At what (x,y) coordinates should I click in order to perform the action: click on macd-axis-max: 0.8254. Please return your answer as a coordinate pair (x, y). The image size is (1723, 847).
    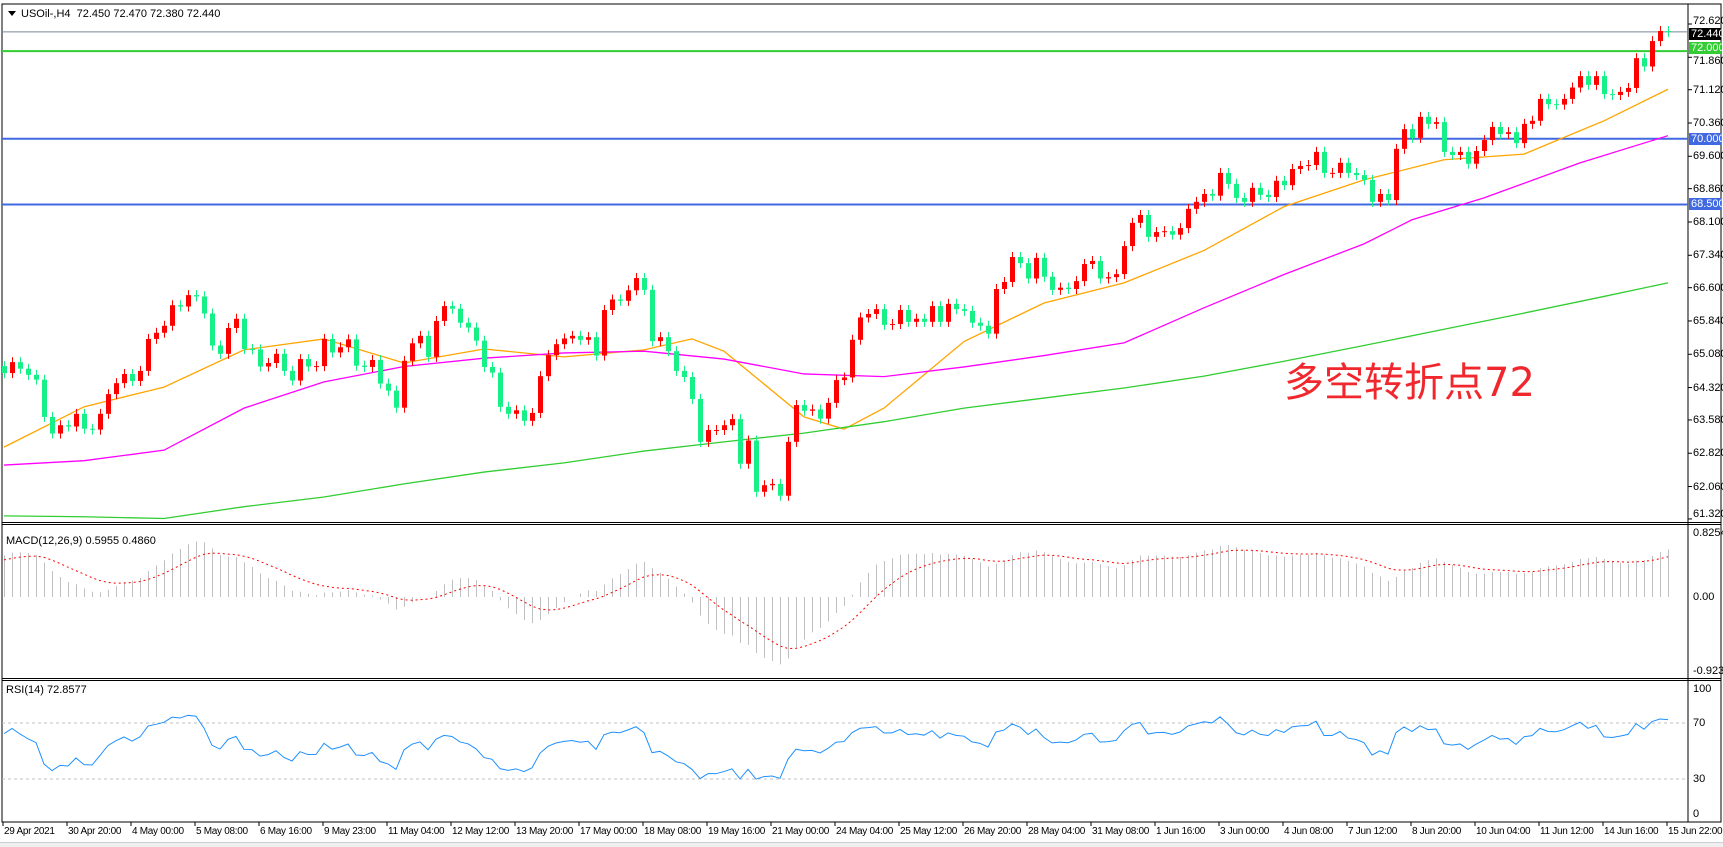
    Looking at the image, I should click on (1708, 533).